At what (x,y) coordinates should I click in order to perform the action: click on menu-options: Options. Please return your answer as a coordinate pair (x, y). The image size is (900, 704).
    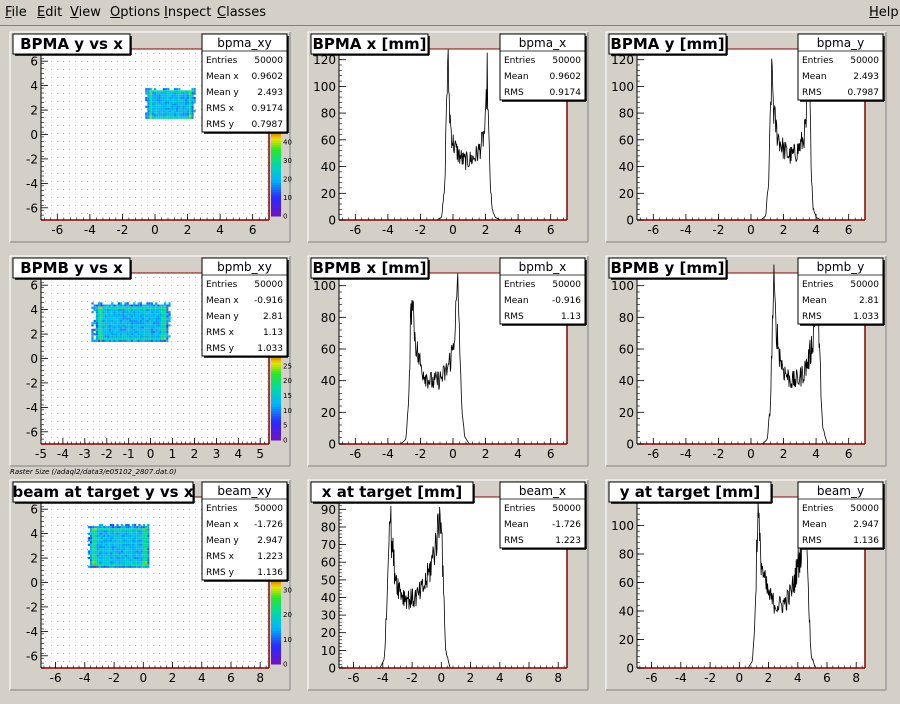
    Looking at the image, I should click on (135, 12).